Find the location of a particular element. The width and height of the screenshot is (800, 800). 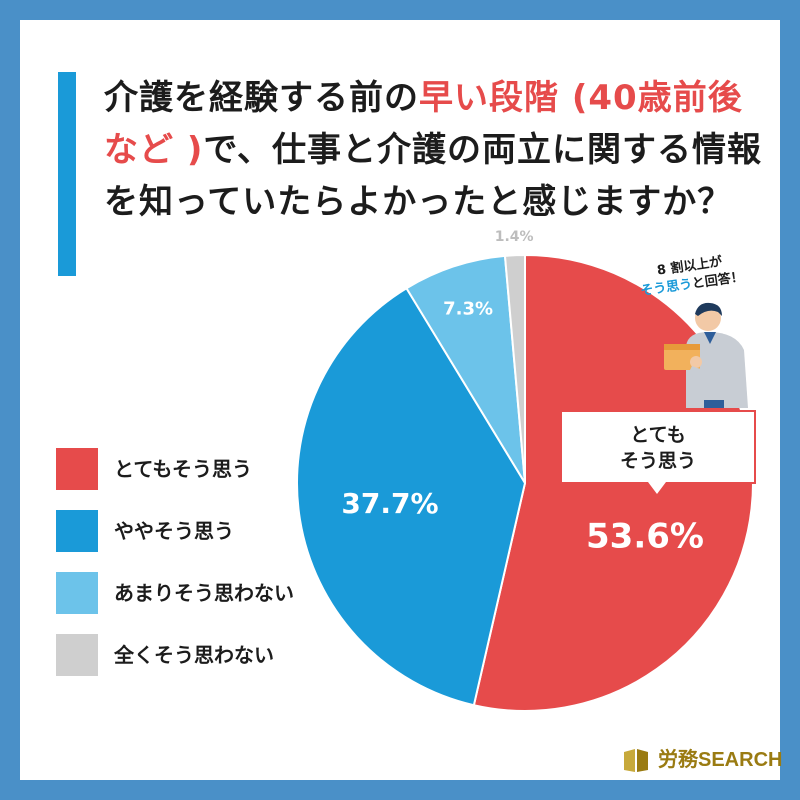

title-part-1: 介護を経験する前の is located at coordinates (261, 98).